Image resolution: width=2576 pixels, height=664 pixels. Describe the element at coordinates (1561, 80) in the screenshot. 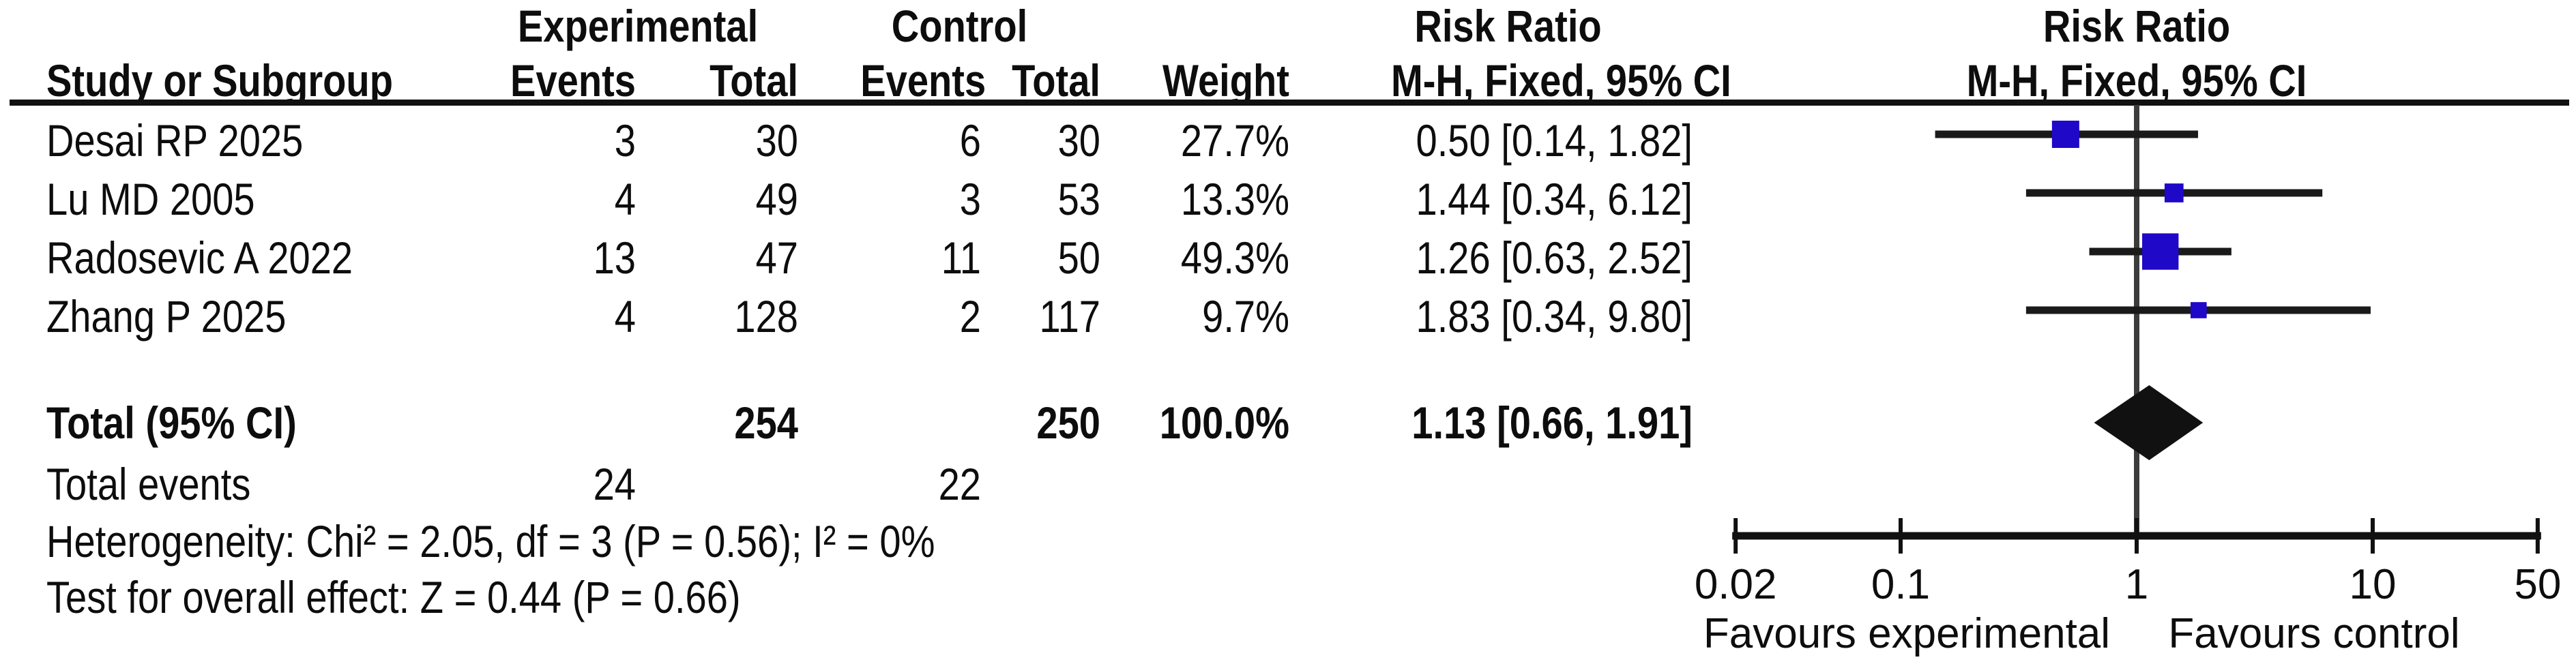

I see `col-header-mh-ci-text: M-H, Fixed, 95% CI` at that location.